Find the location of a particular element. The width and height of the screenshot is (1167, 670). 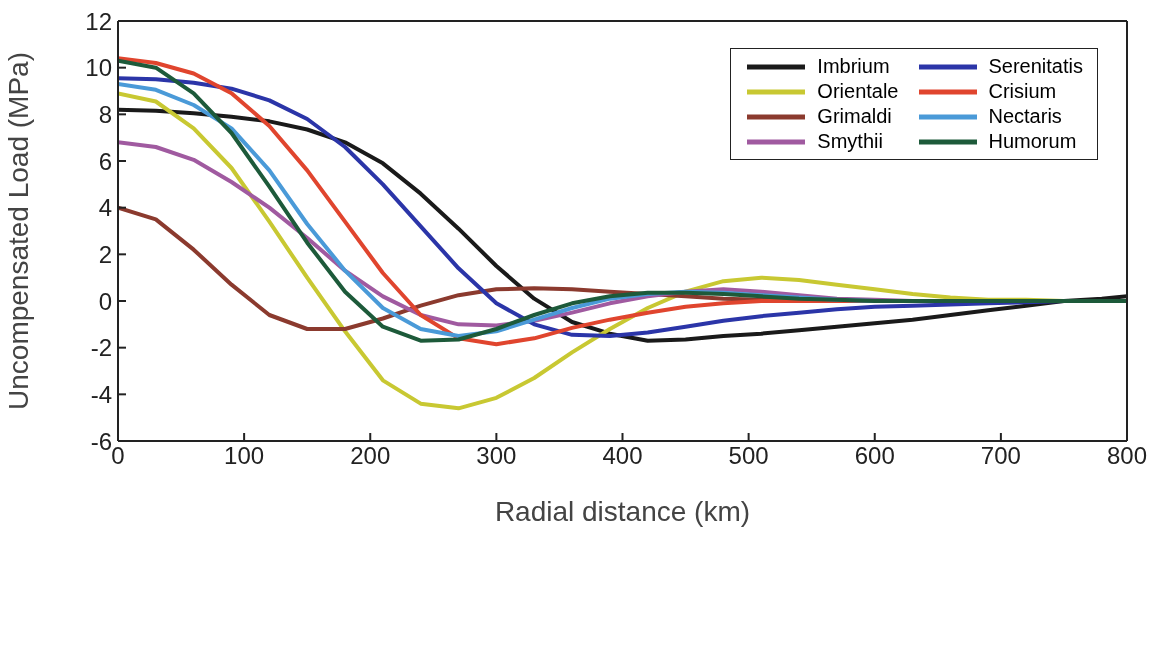

legend-label: Serenitatis is located at coordinates (1035, 66).